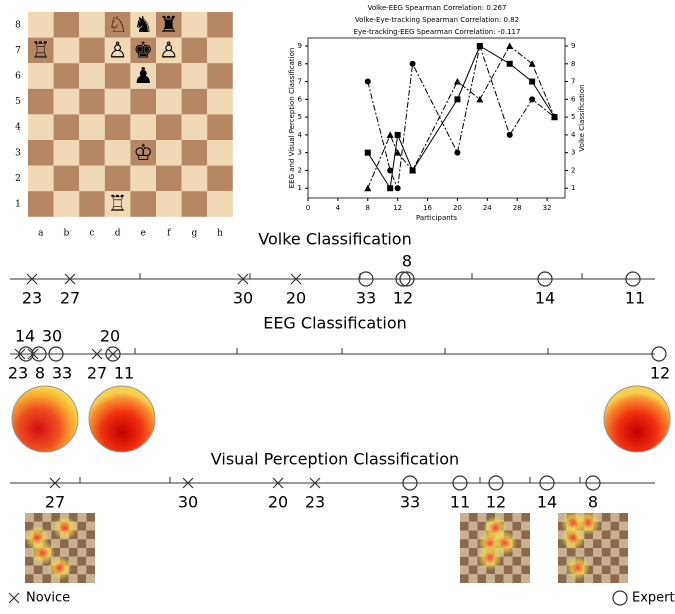  I want to click on x-tick-label: 20, so click(457, 208).